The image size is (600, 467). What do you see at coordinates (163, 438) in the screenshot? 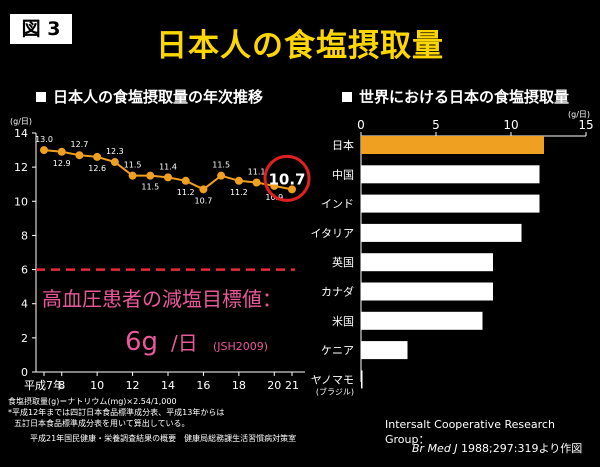
I see `note-source: 平成21年国民健康・栄養調査結果の概要 健康局総務課生活習慣病対策室` at bounding box center [163, 438].